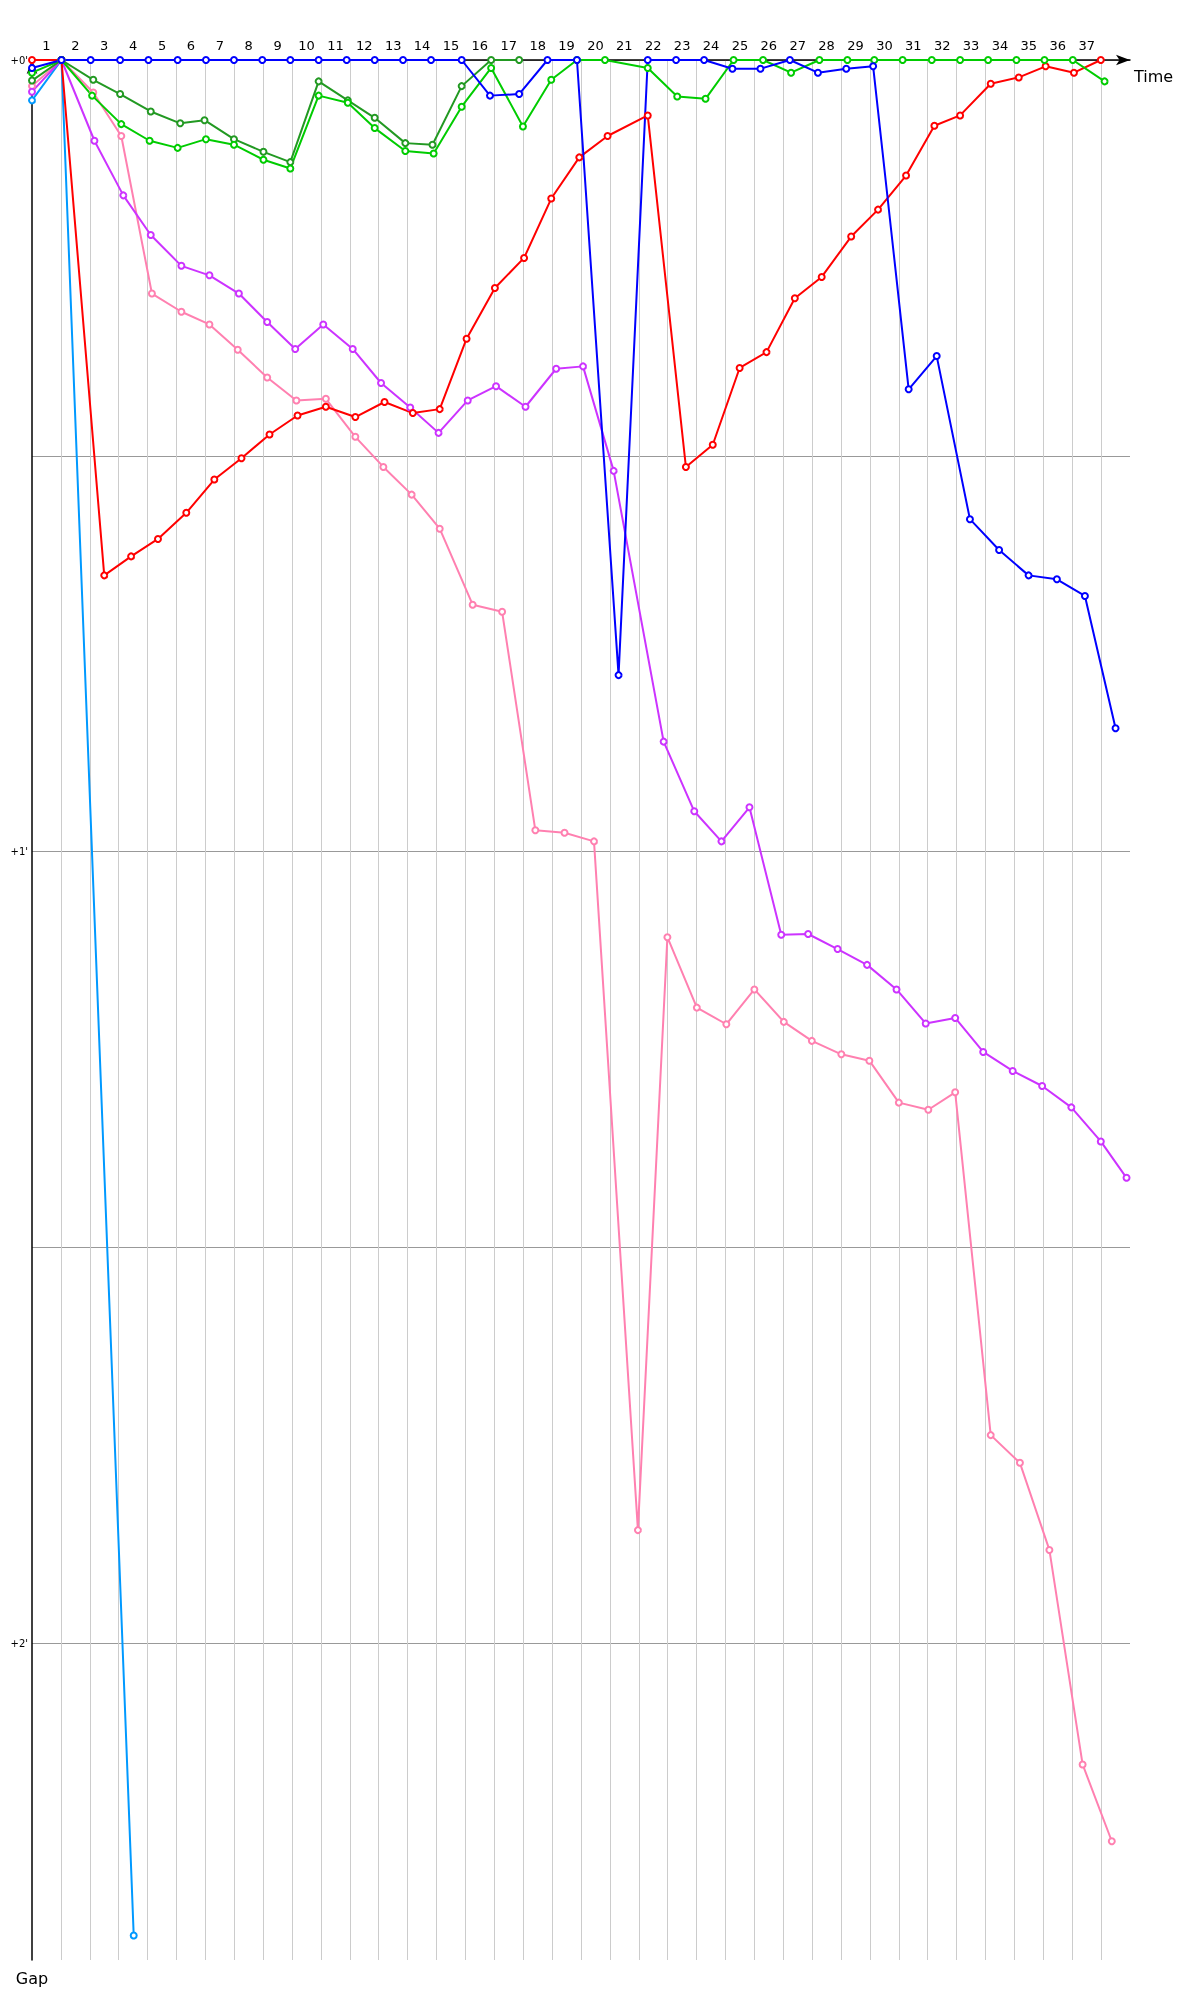 The height and width of the screenshot is (2000, 1200). I want to click on x-tick-label: 6, so click(191, 45).